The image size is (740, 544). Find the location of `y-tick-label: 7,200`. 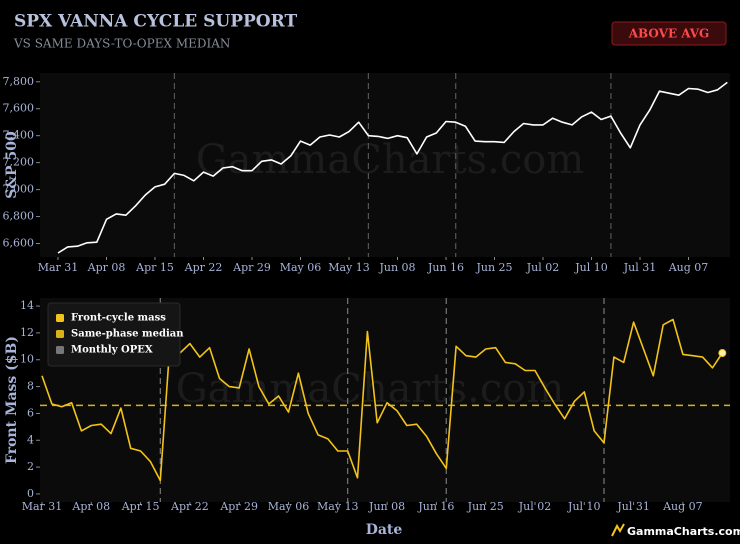

y-tick-label: 7,200 is located at coordinates (19, 162).